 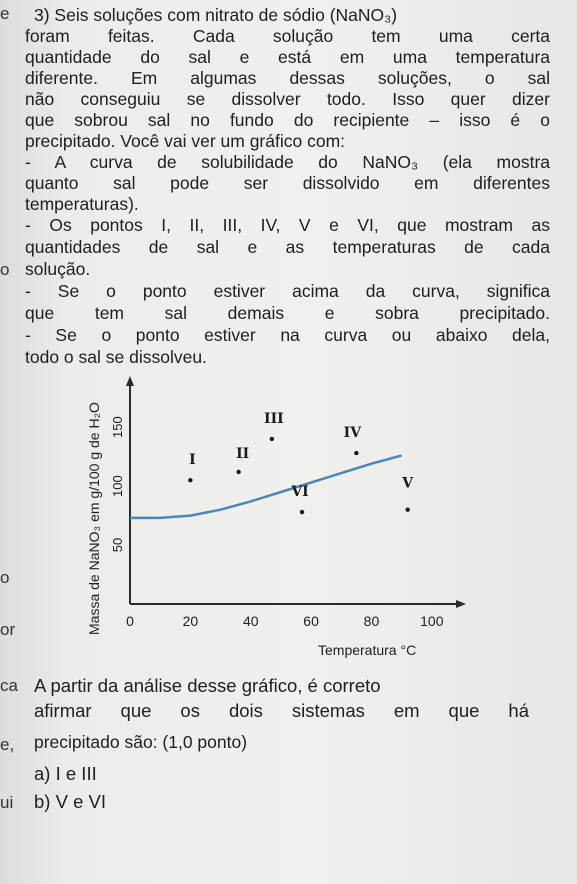 I want to click on point-label: I, so click(x=192, y=460).